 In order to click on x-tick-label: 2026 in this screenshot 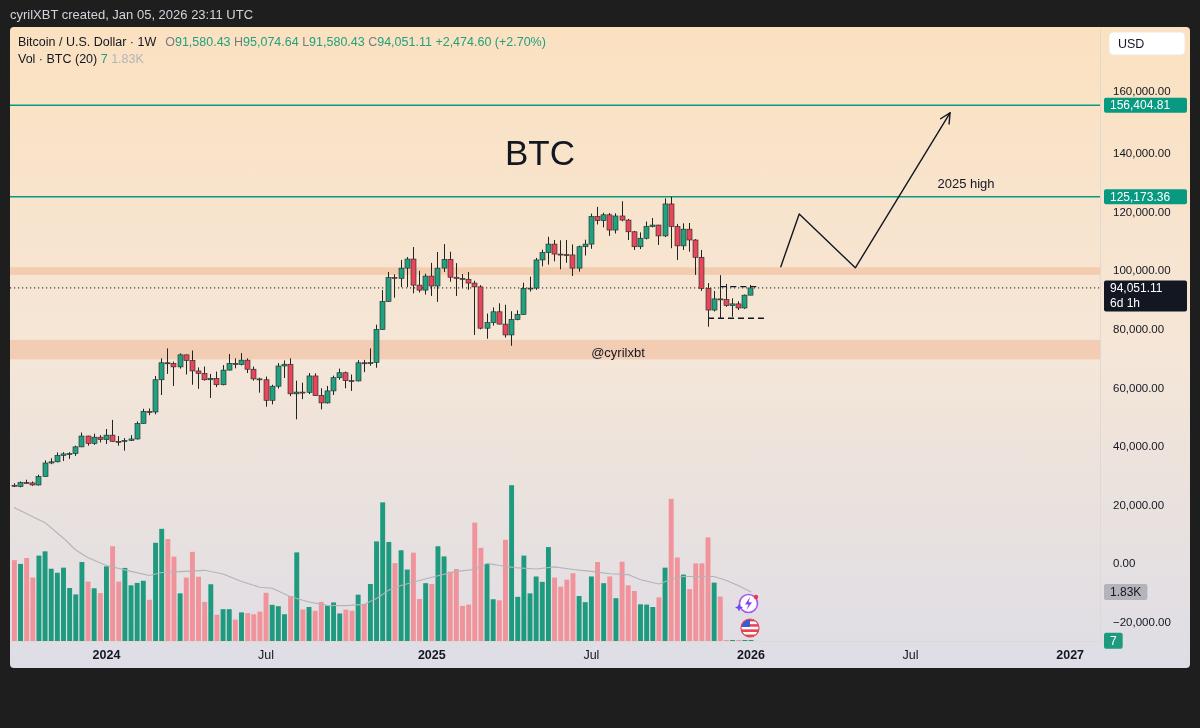, I will do `click(751, 655)`.